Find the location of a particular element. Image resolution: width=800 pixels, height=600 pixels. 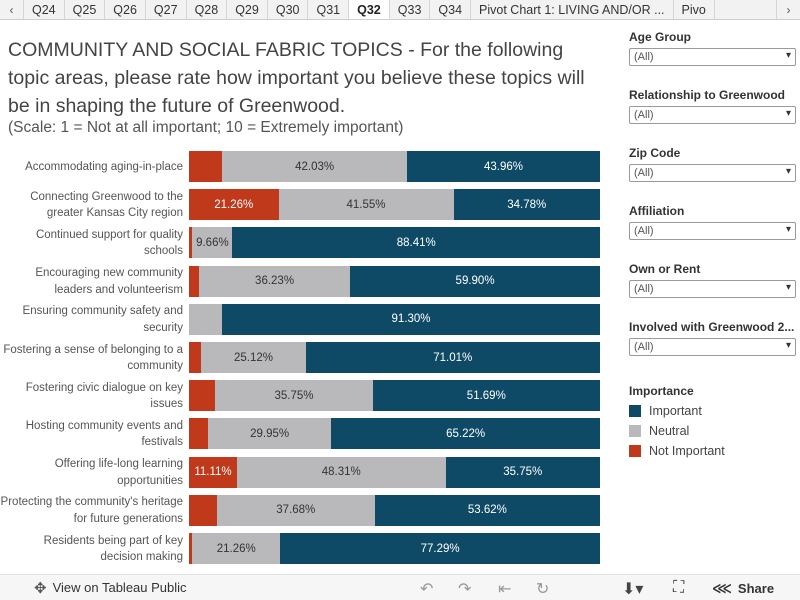

redo-icon: ↷ is located at coordinates (465, 589).